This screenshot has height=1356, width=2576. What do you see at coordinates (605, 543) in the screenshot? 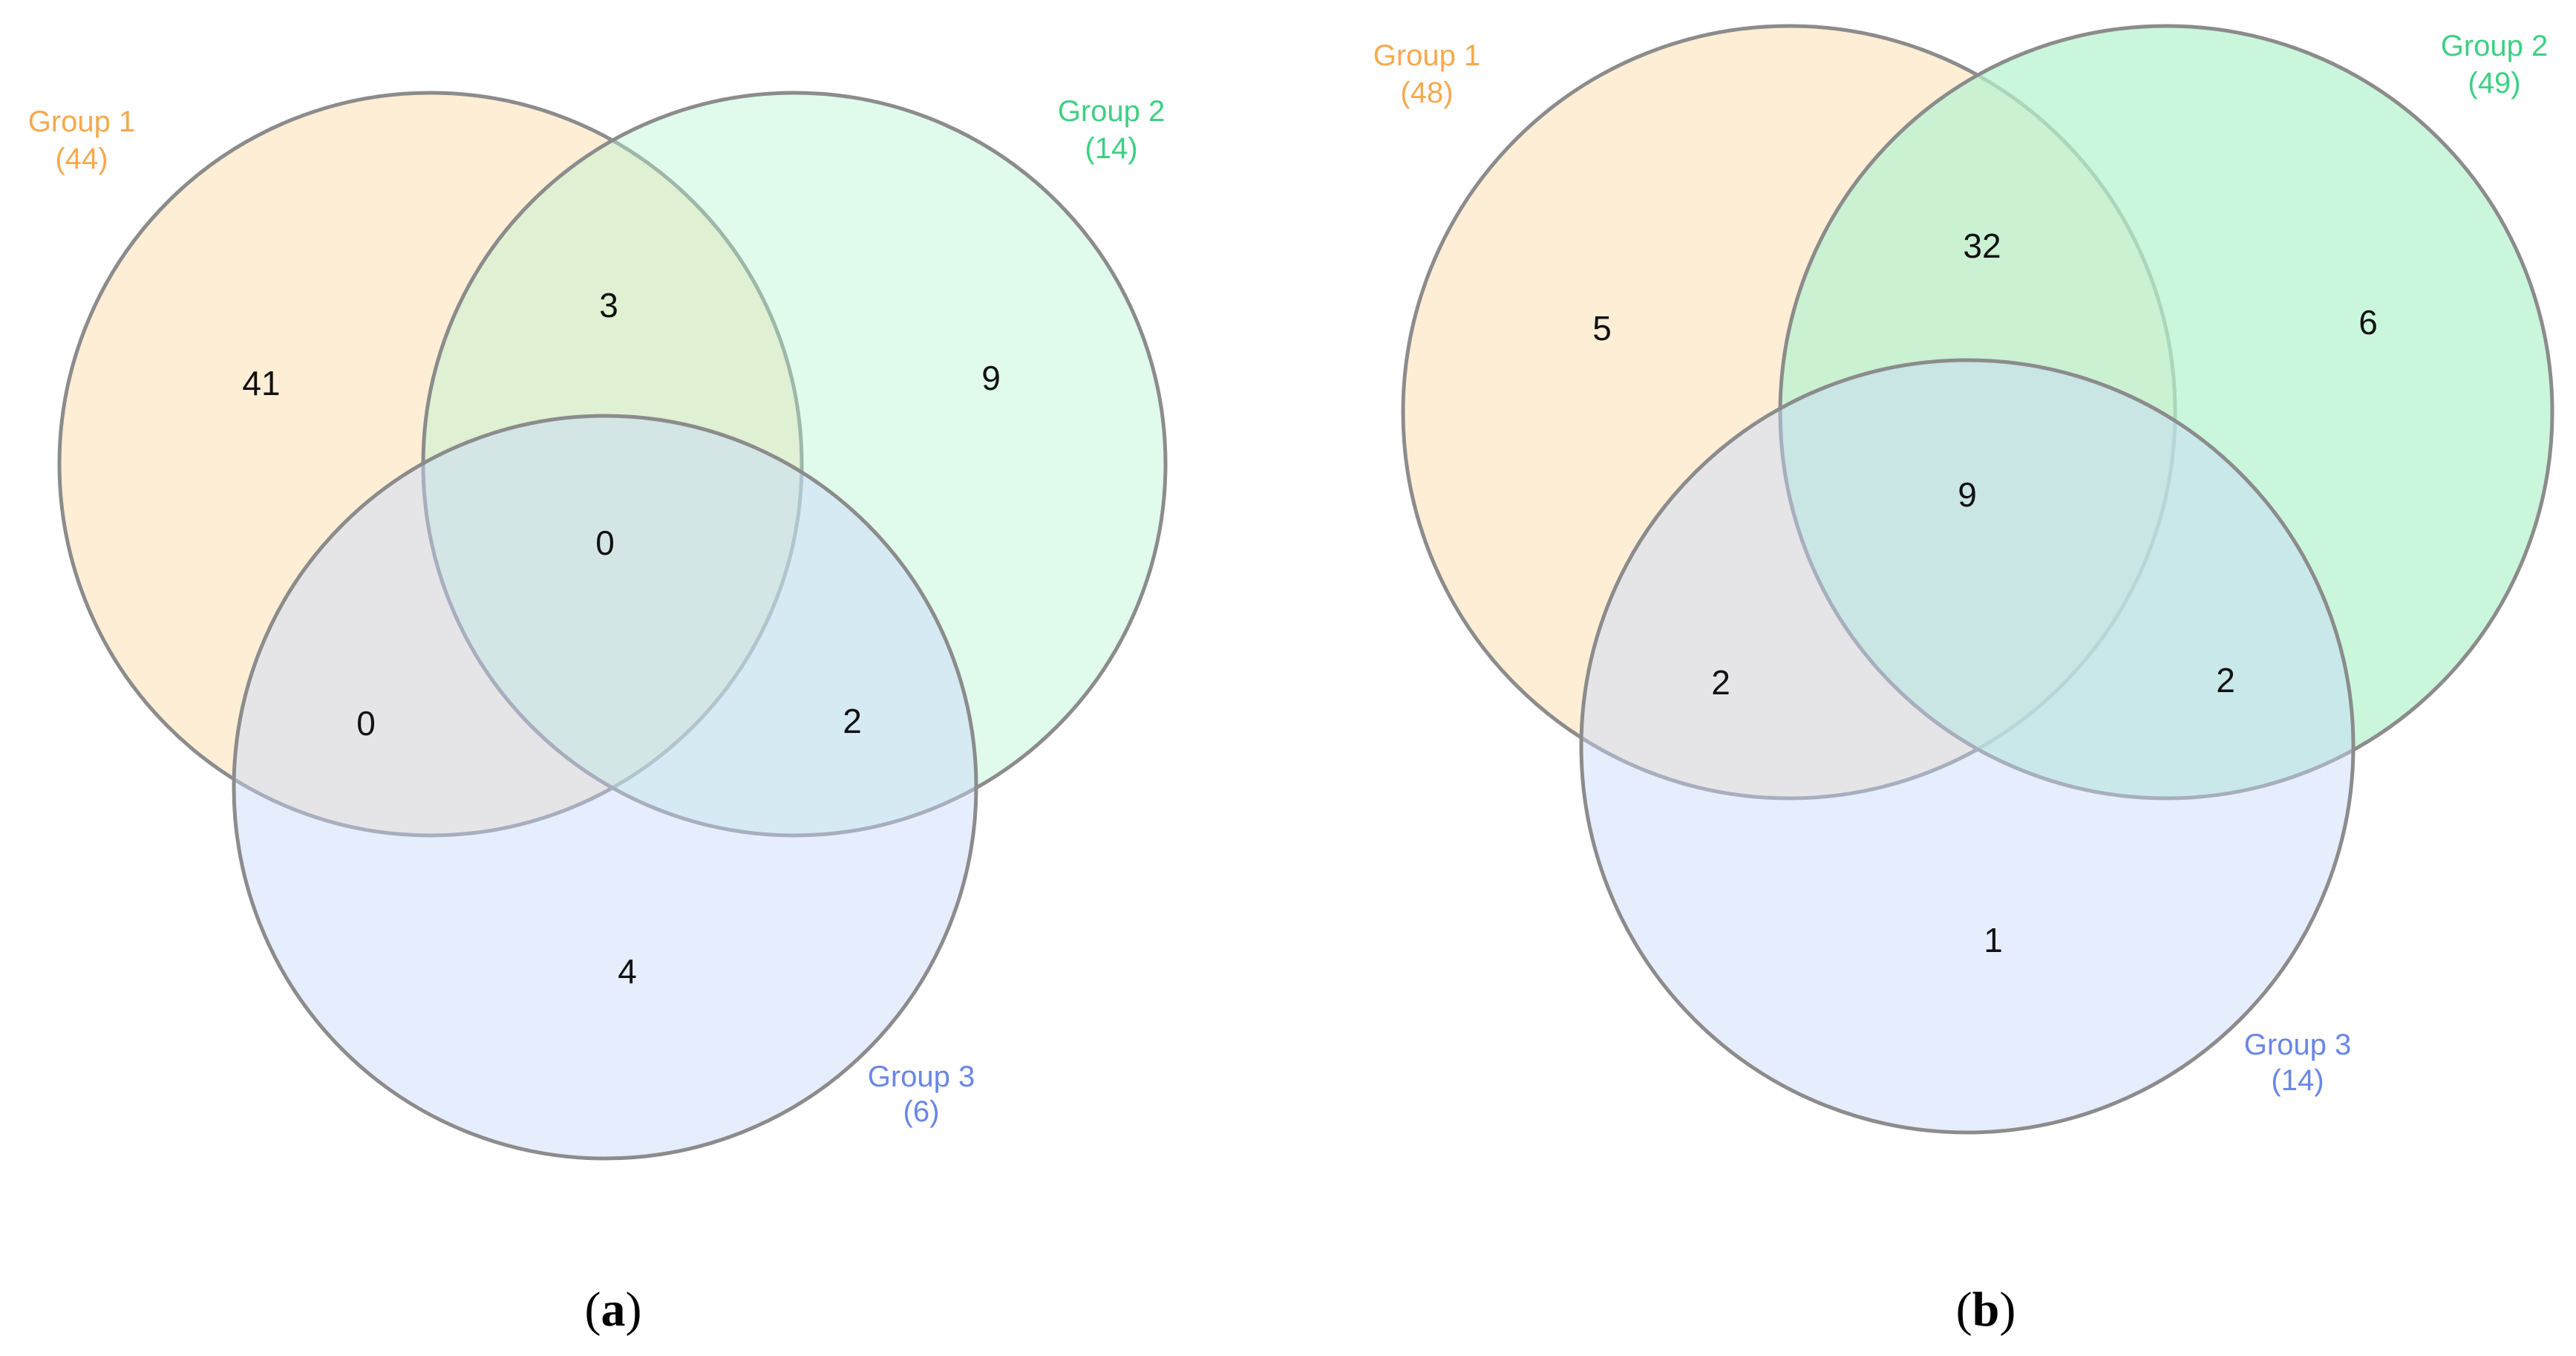
I see `panel-a-count-all-groups: 0` at bounding box center [605, 543].